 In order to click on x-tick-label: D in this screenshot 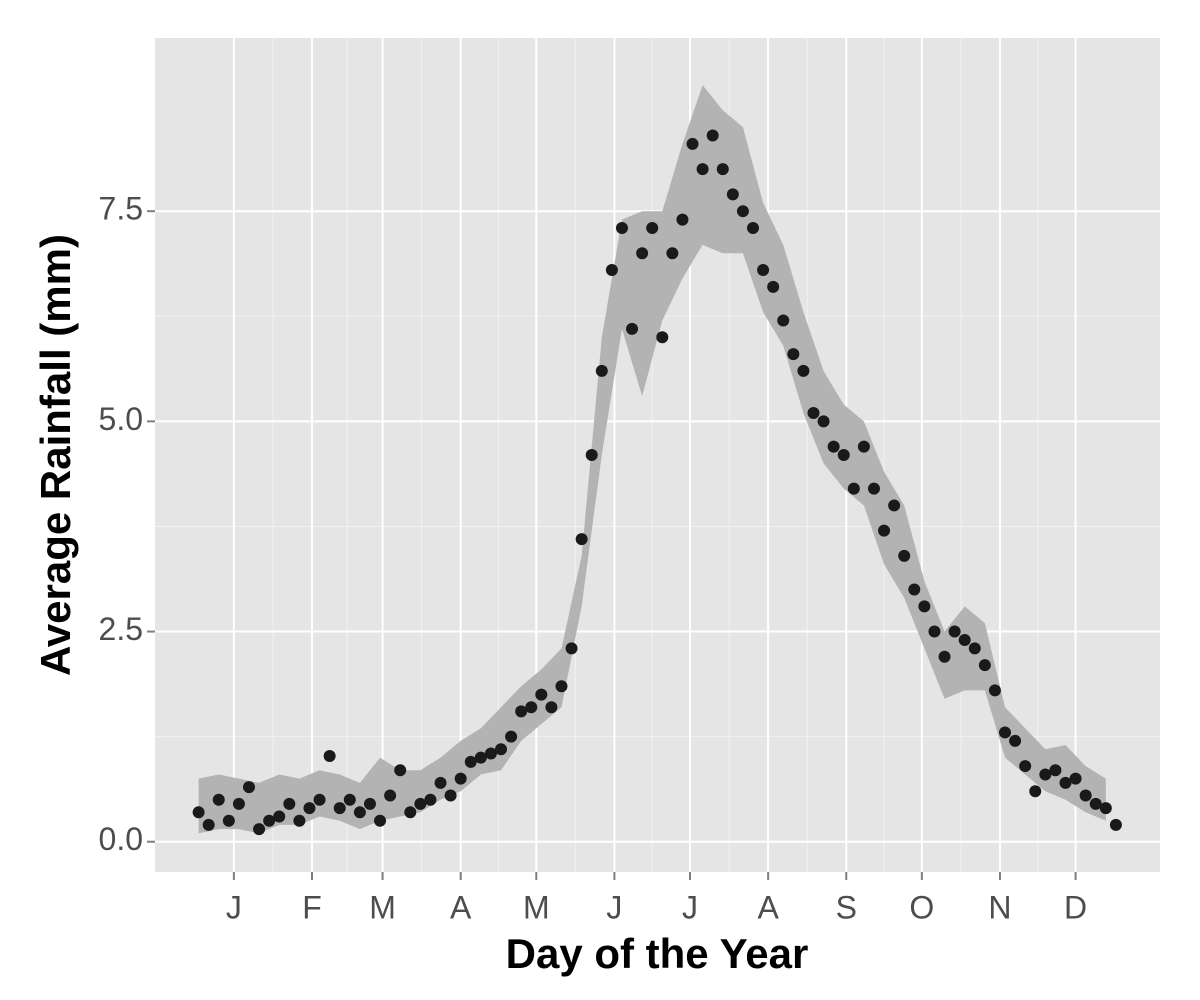, I will do `click(1075, 907)`.